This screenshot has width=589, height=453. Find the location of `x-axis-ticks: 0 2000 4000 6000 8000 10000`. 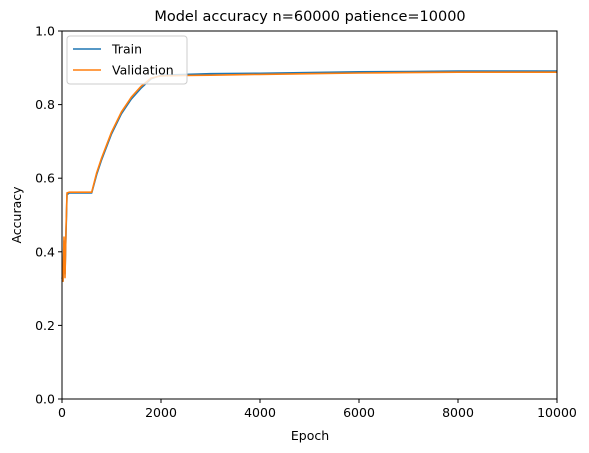

x-axis-ticks: 0 2000 4000 6000 8000 10000 is located at coordinates (317, 409).